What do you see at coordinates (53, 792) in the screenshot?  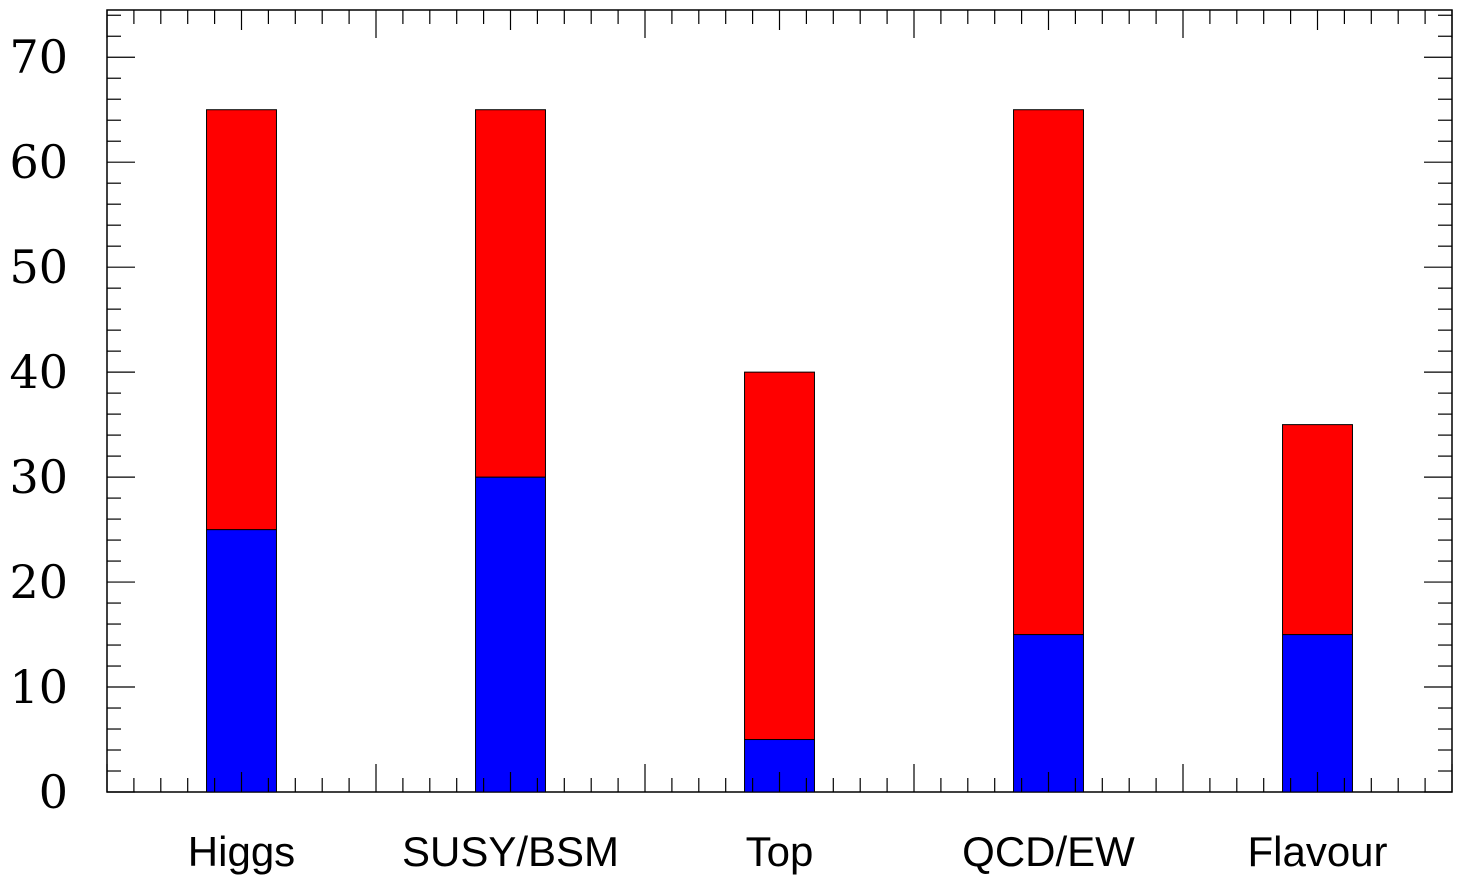 I see `y-tick-label: 0` at bounding box center [53, 792].